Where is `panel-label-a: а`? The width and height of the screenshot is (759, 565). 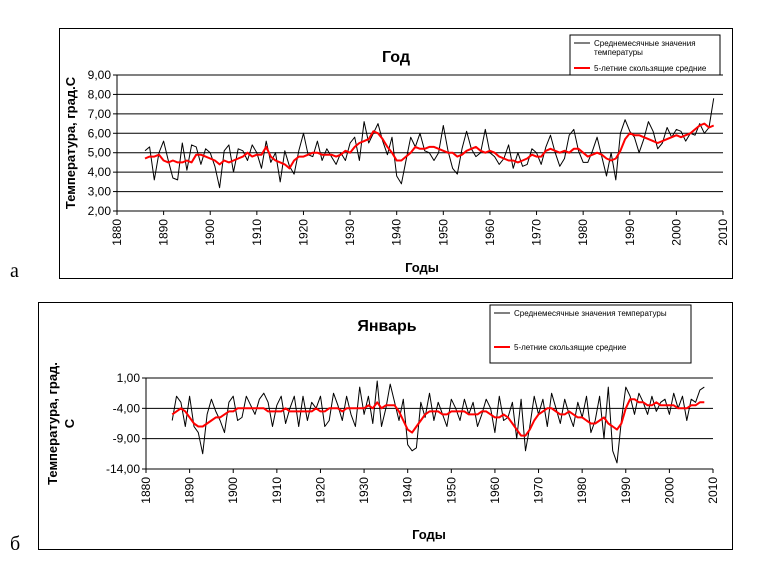
panel-label-a: а is located at coordinates (14, 271).